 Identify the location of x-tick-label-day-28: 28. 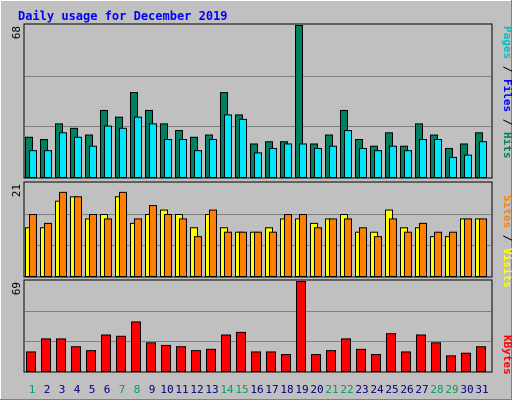
(436, 389).